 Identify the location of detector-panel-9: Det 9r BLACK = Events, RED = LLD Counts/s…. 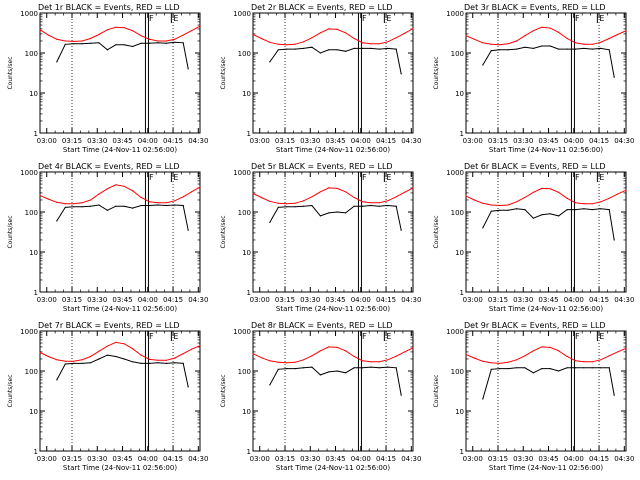
(533, 396).